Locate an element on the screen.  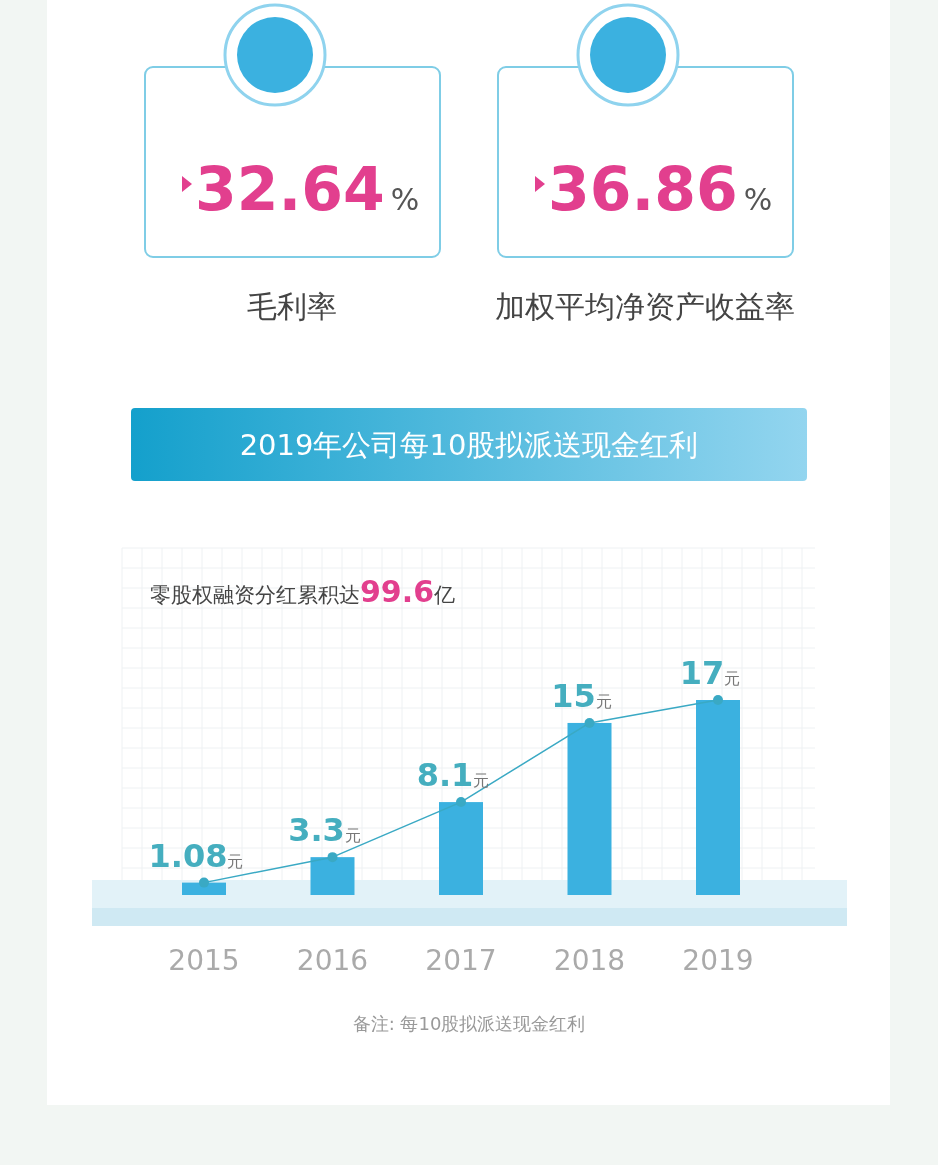
category-label: 毛利率 is located at coordinates (292, 306).